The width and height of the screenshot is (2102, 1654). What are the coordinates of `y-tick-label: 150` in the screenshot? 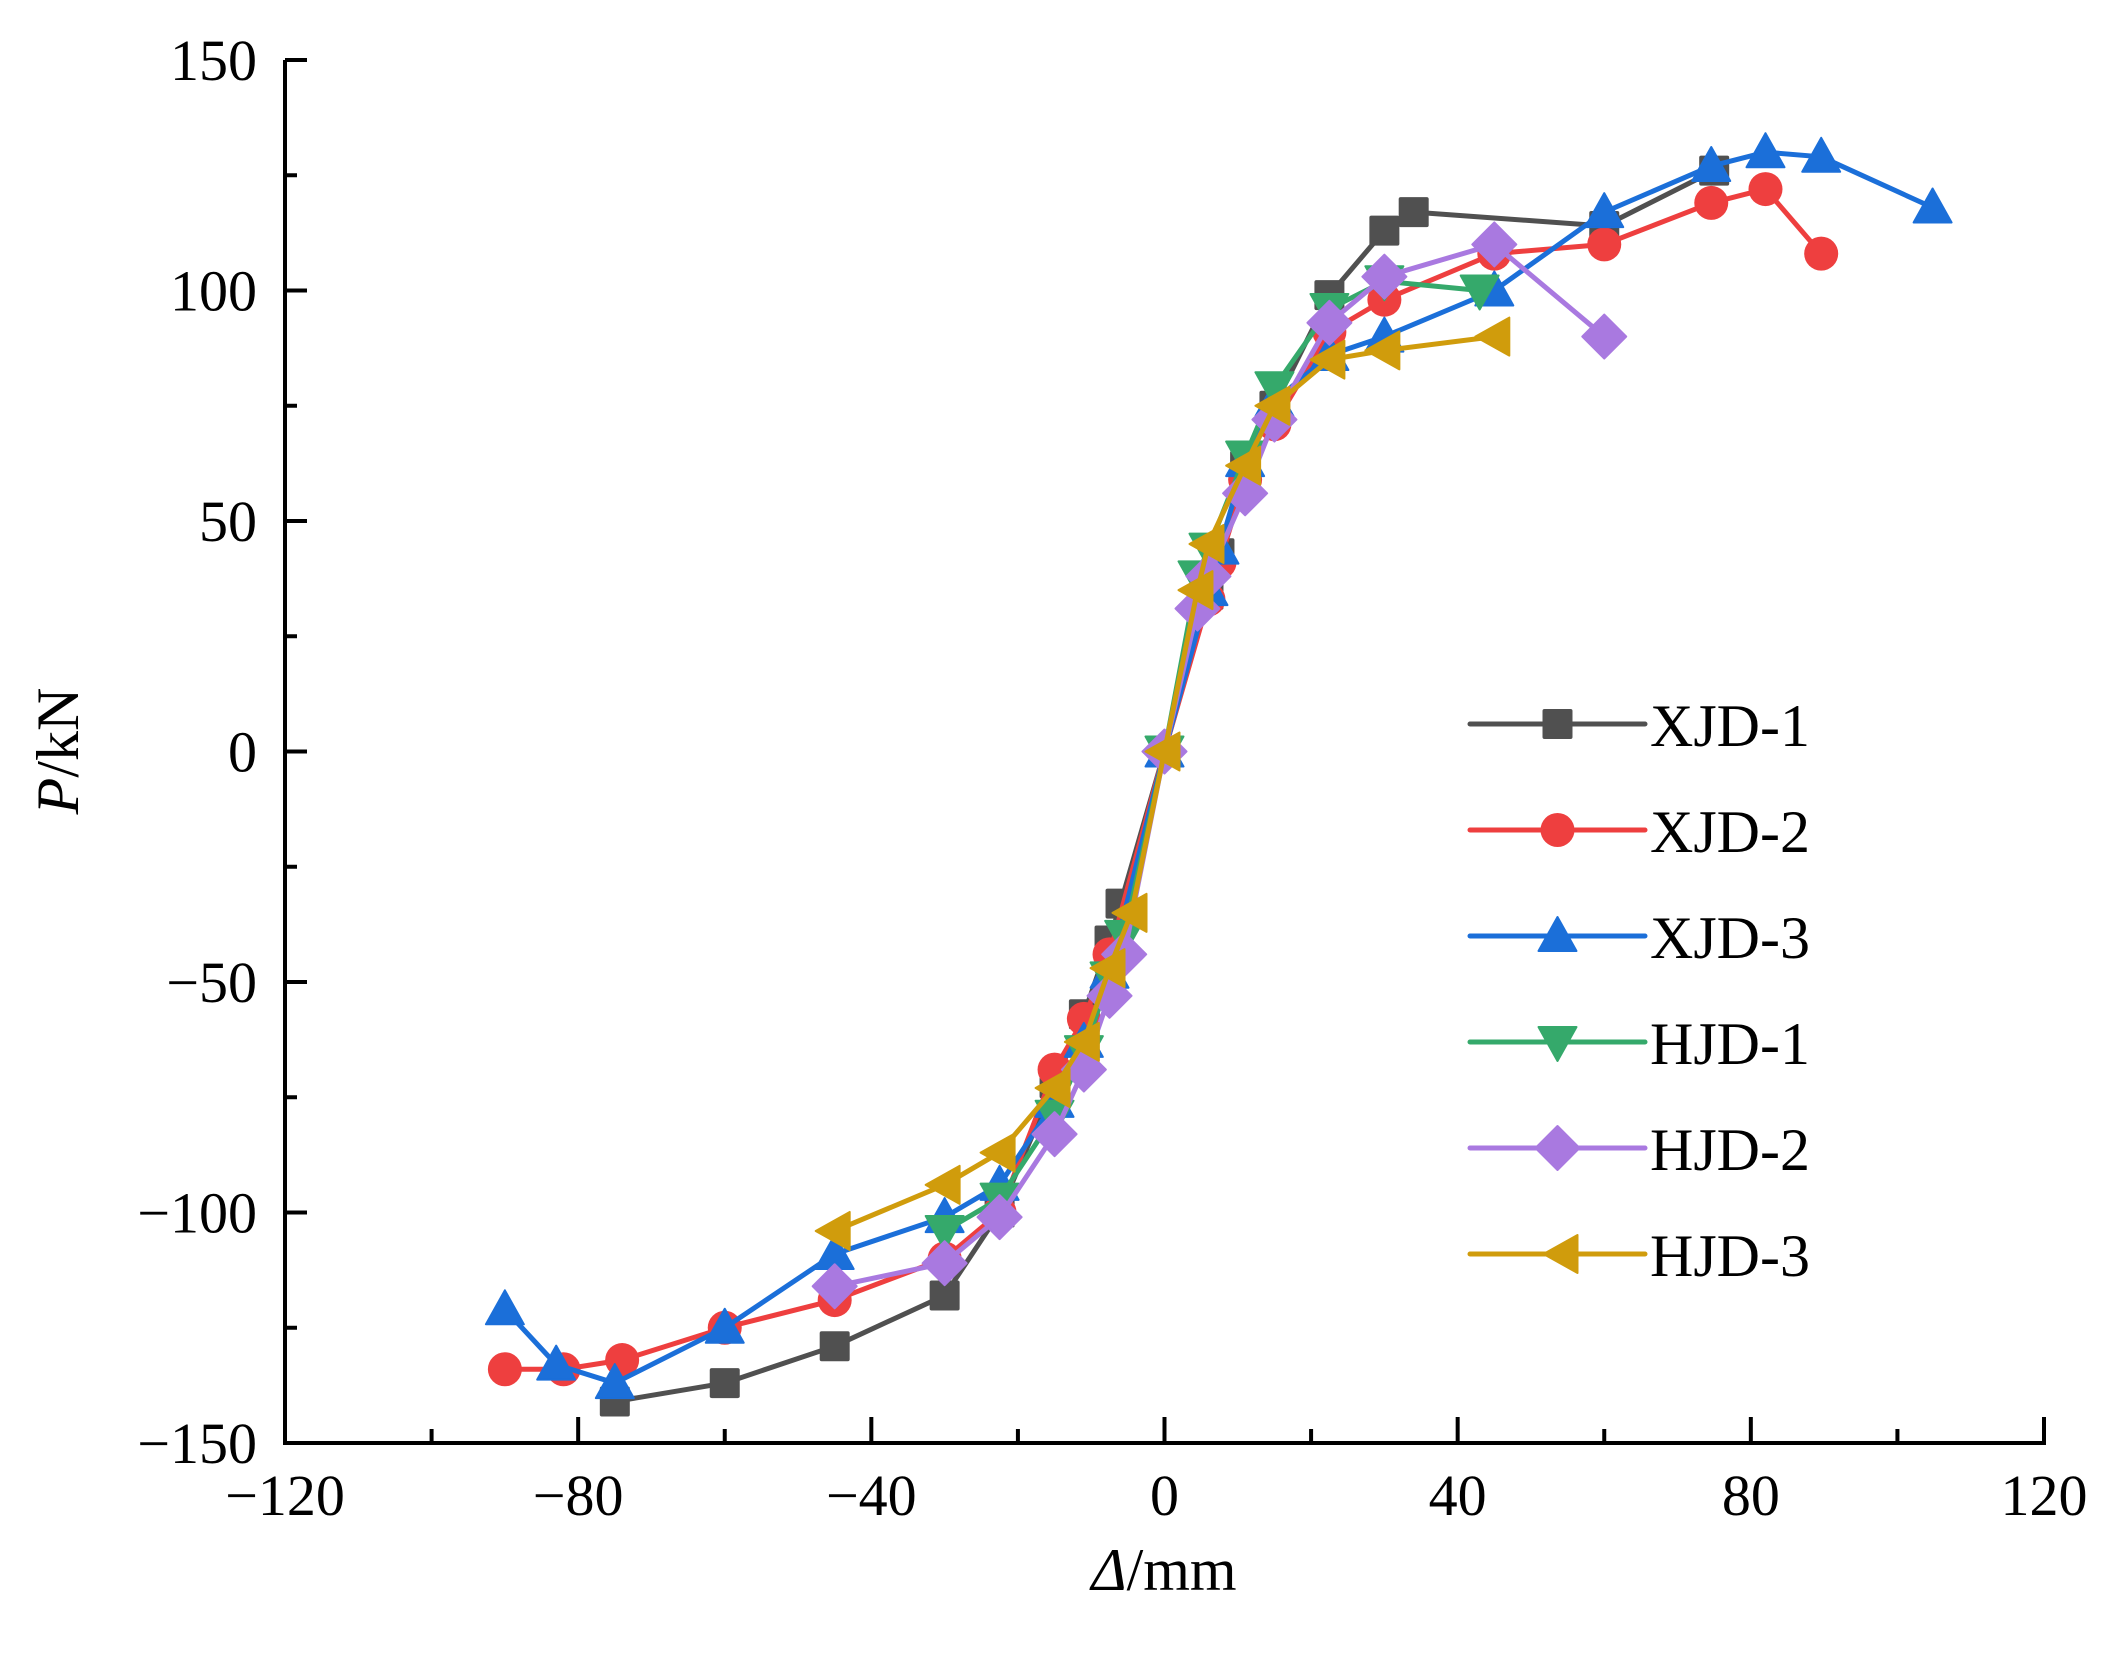 It's located at (213, 60).